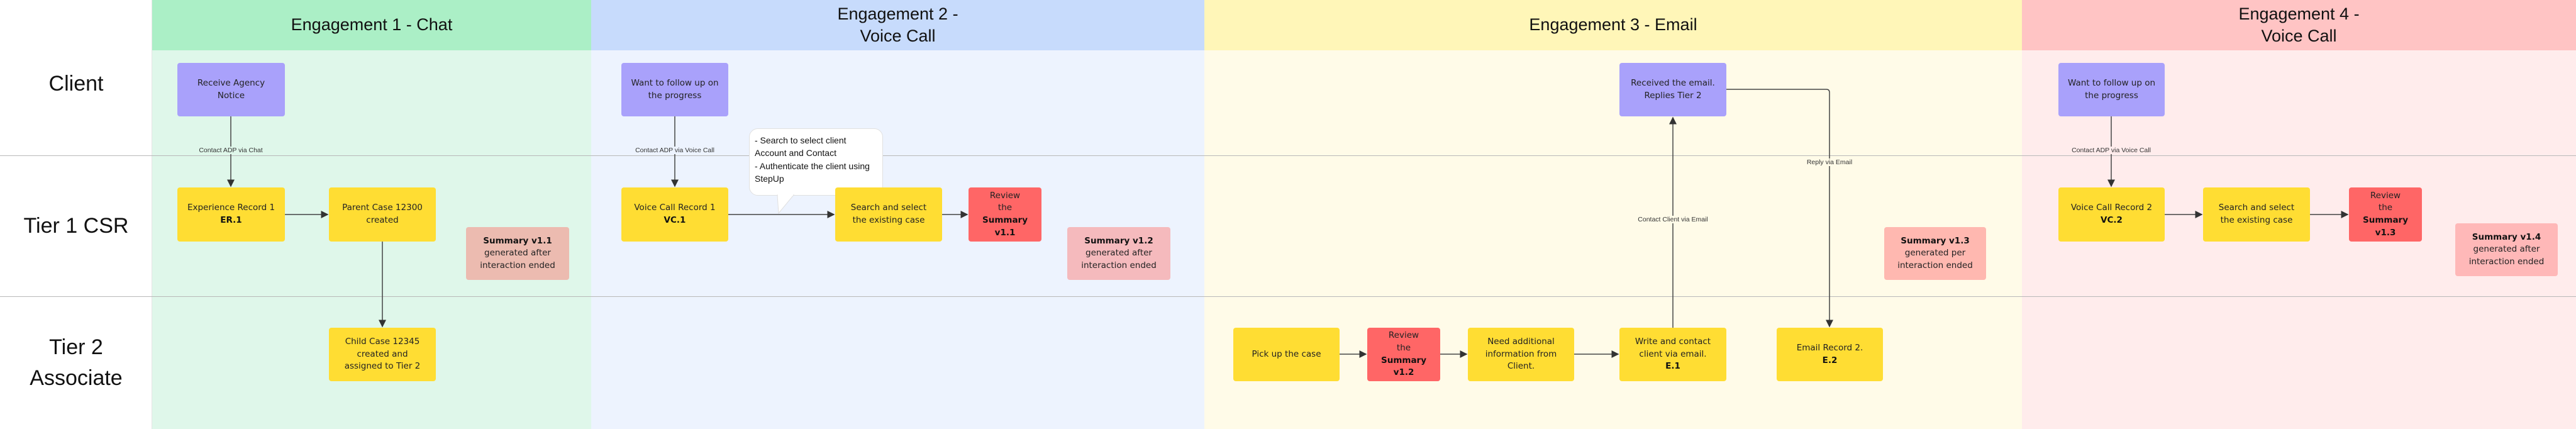  I want to click on node-experience-record-1: Experience Record 1 ER.1, so click(231, 214).